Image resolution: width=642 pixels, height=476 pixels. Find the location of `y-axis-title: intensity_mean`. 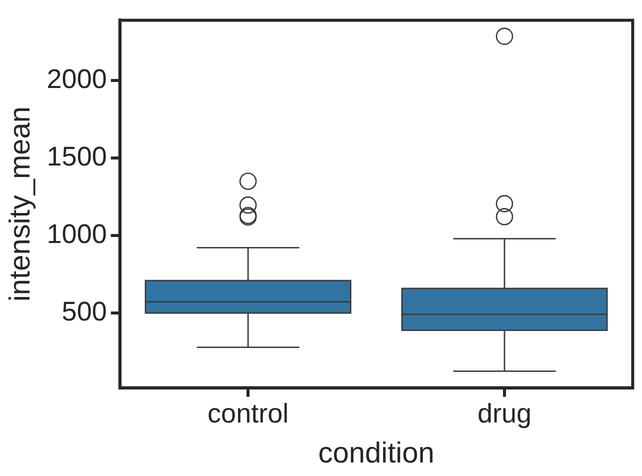

y-axis-title: intensity_mean is located at coordinates (20, 204).